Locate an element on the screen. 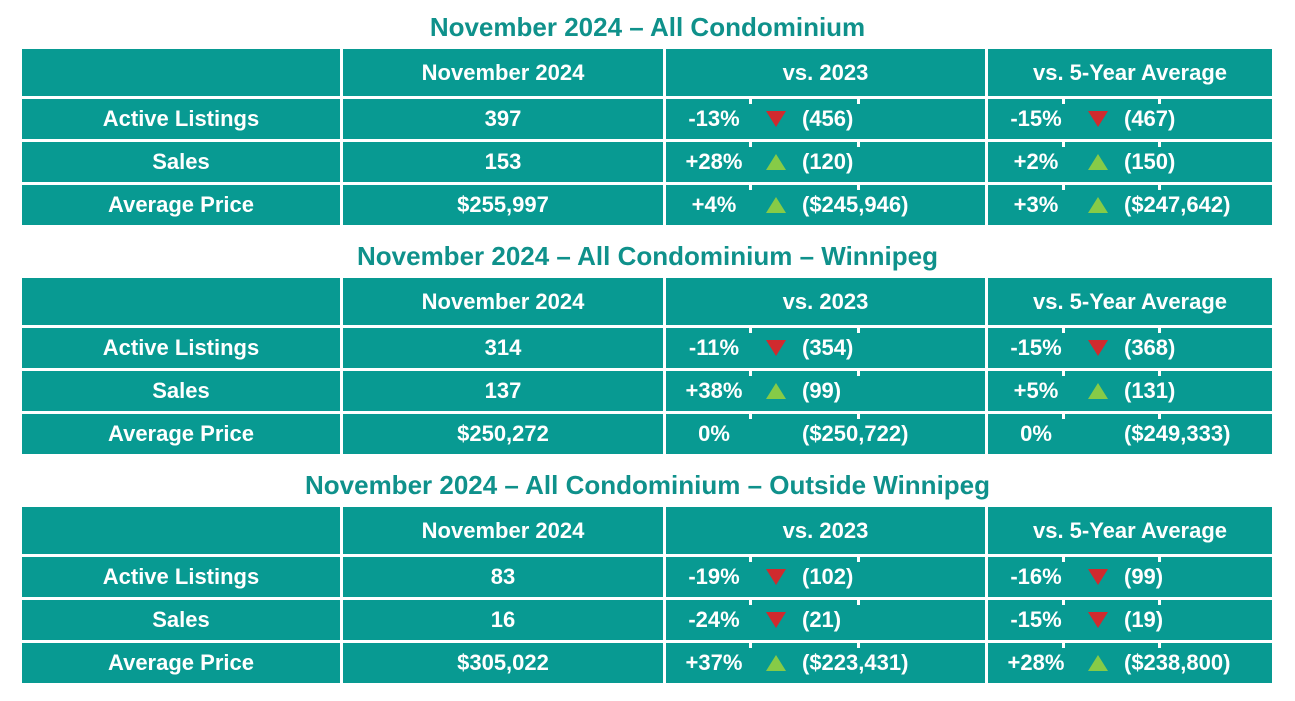  percent-change: +3% is located at coordinates (1036, 204).